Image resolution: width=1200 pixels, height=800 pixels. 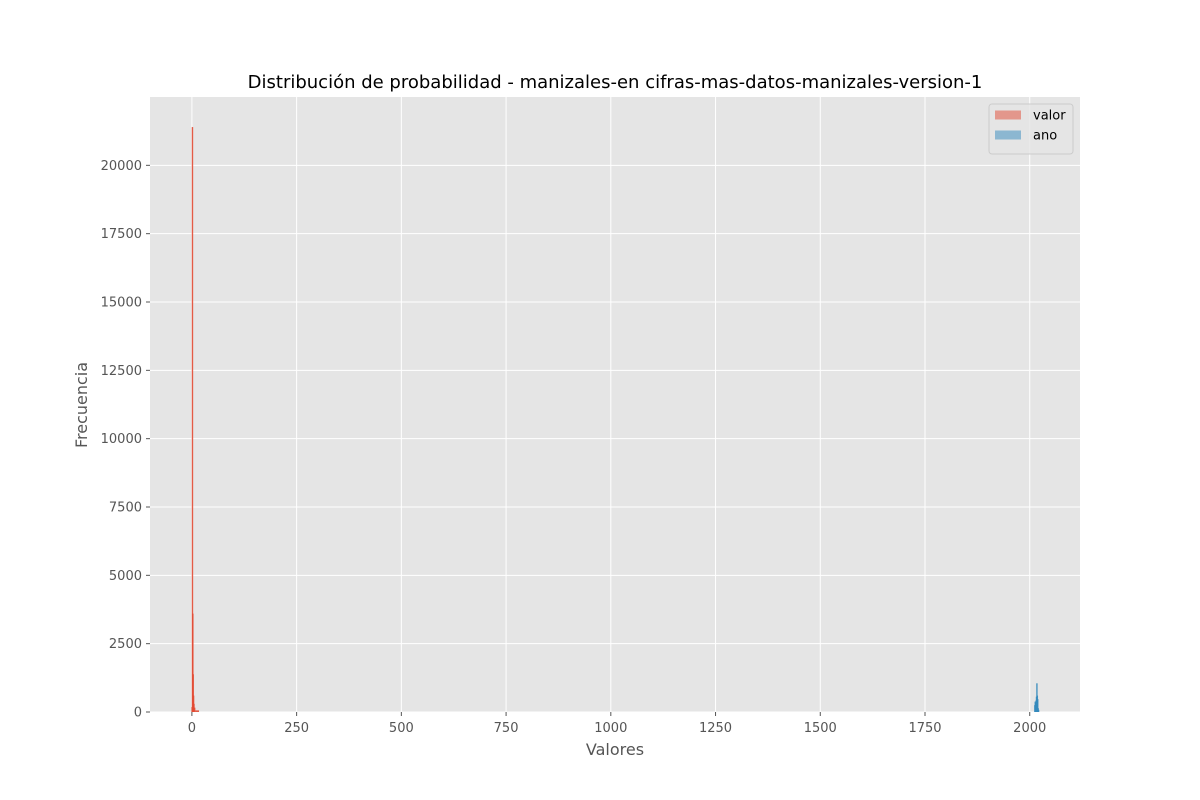 What do you see at coordinates (1045, 136) in the screenshot?
I see `legend-label-ano: ano` at bounding box center [1045, 136].